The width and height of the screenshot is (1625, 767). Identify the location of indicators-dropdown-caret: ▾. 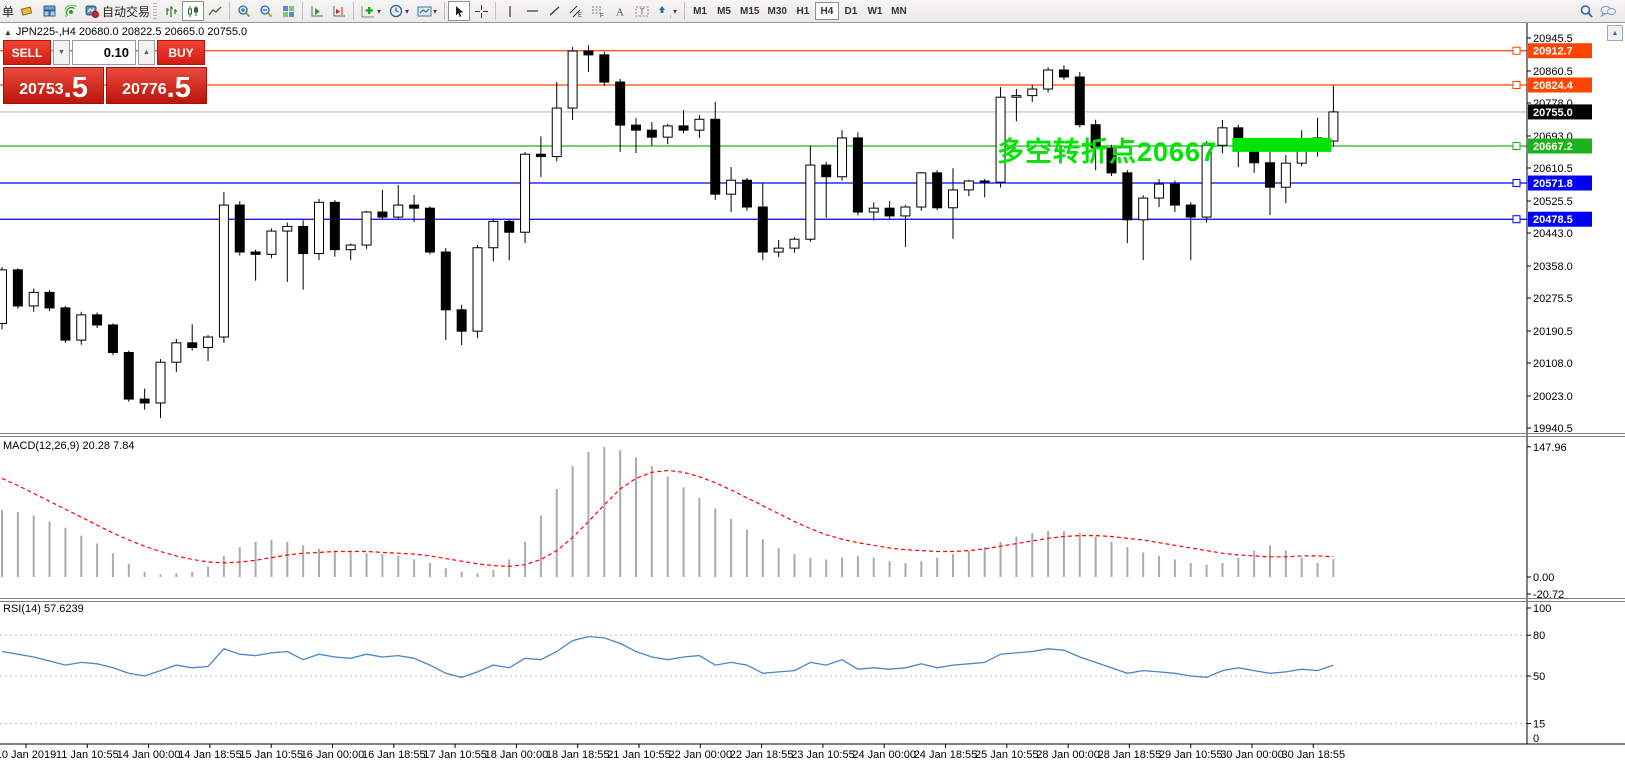
(379, 11).